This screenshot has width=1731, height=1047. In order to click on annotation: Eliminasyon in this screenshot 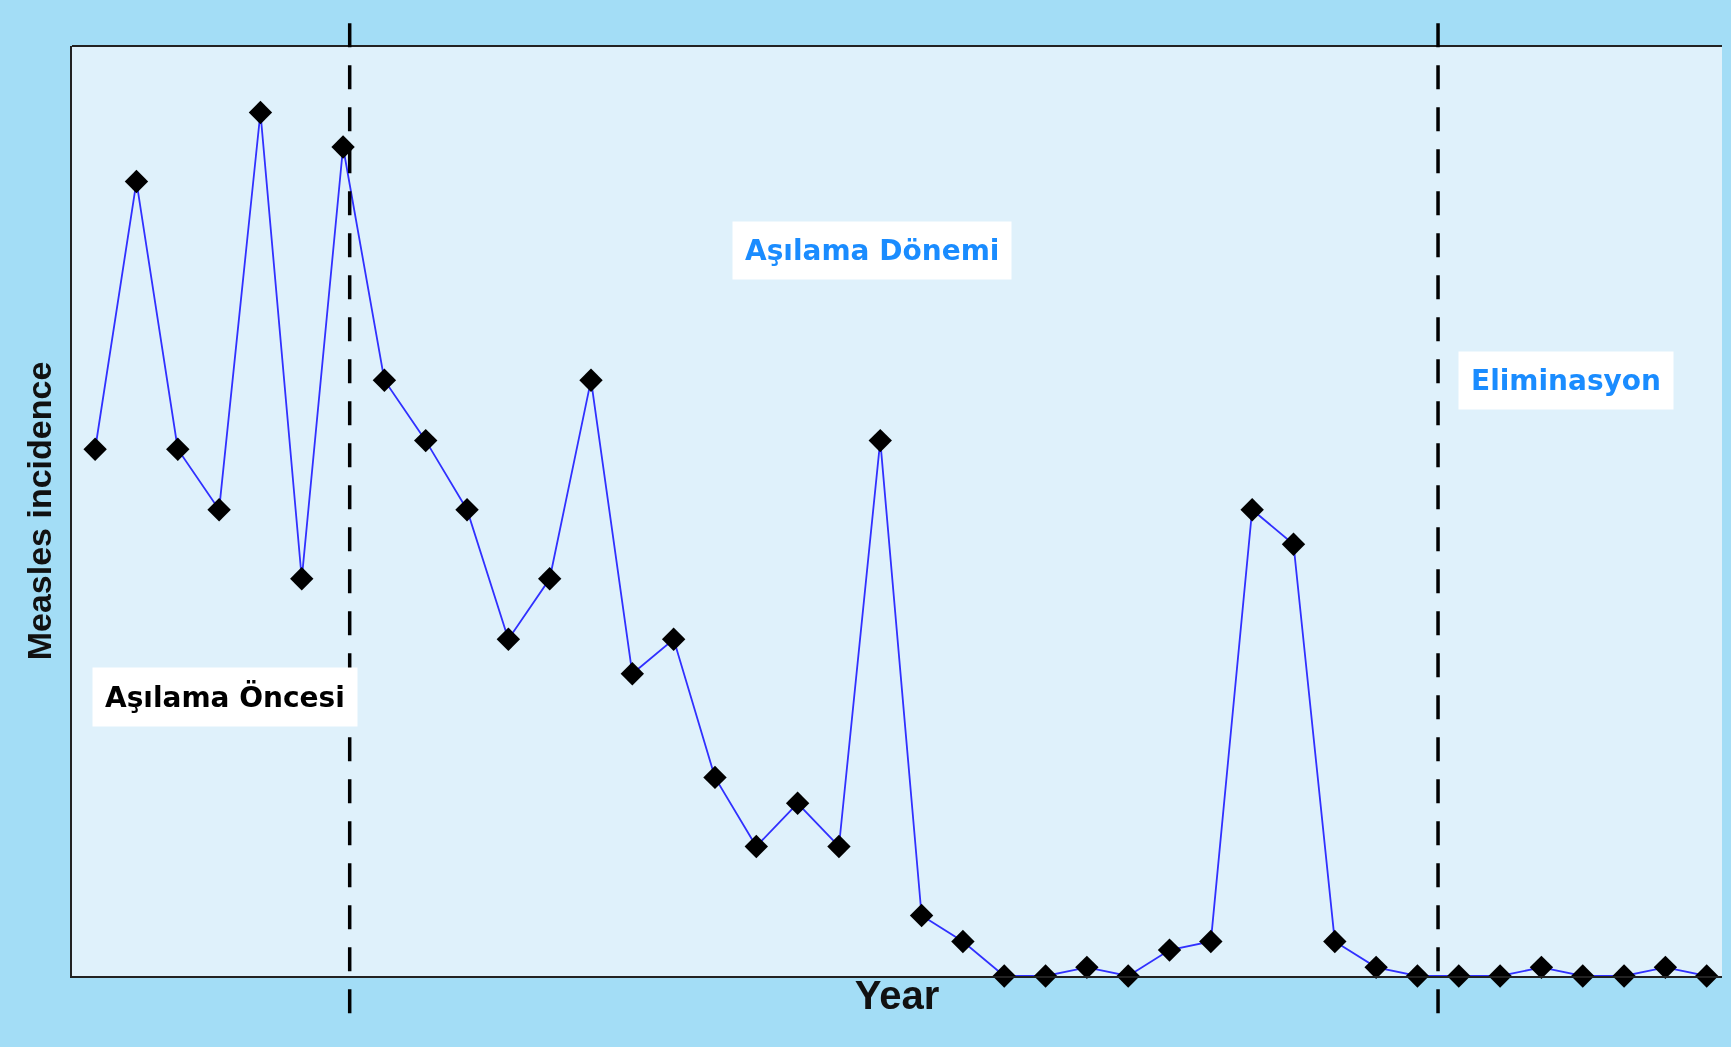, I will do `click(1566, 380)`.